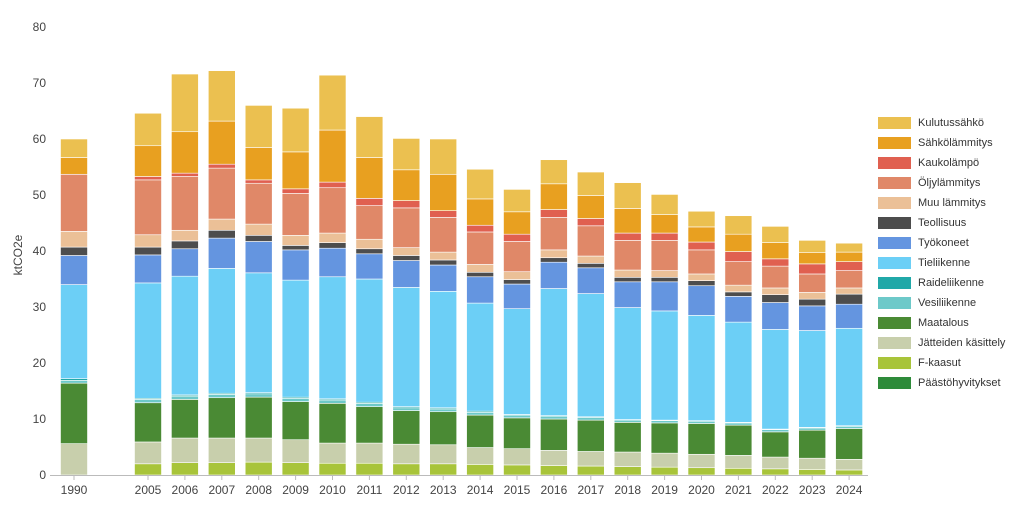 This screenshot has width=1024, height=512. What do you see at coordinates (948, 203) in the screenshot?
I see `legend-item: Muu lämmitys` at bounding box center [948, 203].